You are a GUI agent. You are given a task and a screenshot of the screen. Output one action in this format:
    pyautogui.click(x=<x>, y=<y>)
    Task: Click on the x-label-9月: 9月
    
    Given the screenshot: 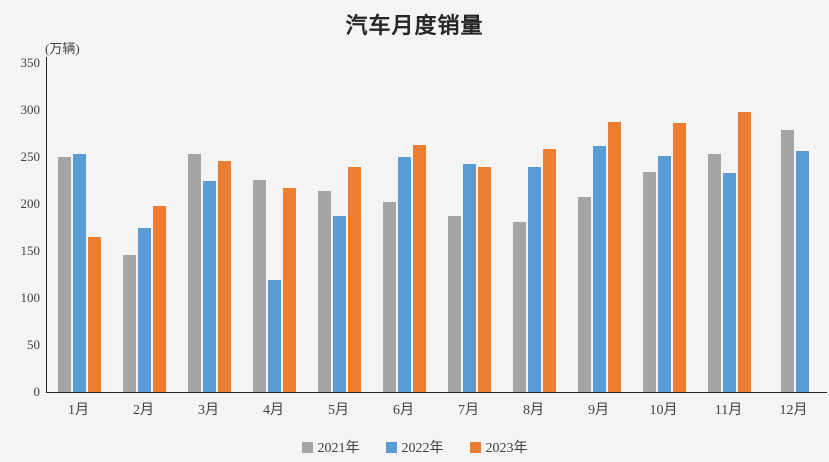 What is the action you would take?
    pyautogui.click(x=598, y=410)
    